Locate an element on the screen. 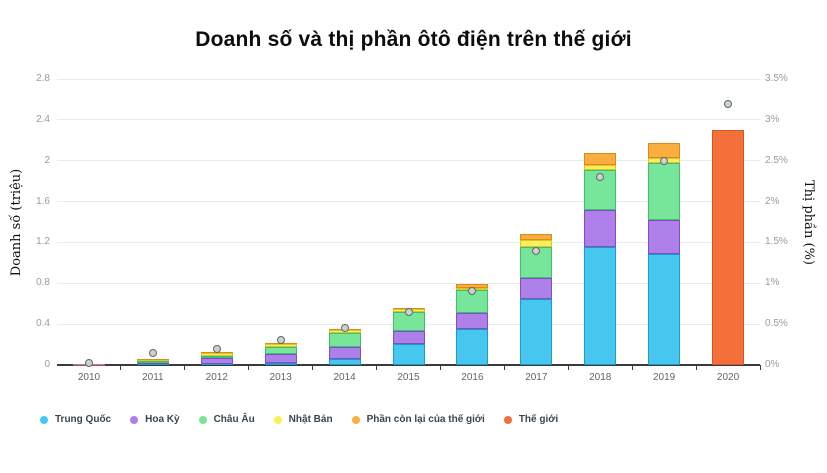  bar-segment-ch-u-u-2012 is located at coordinates (216, 357).